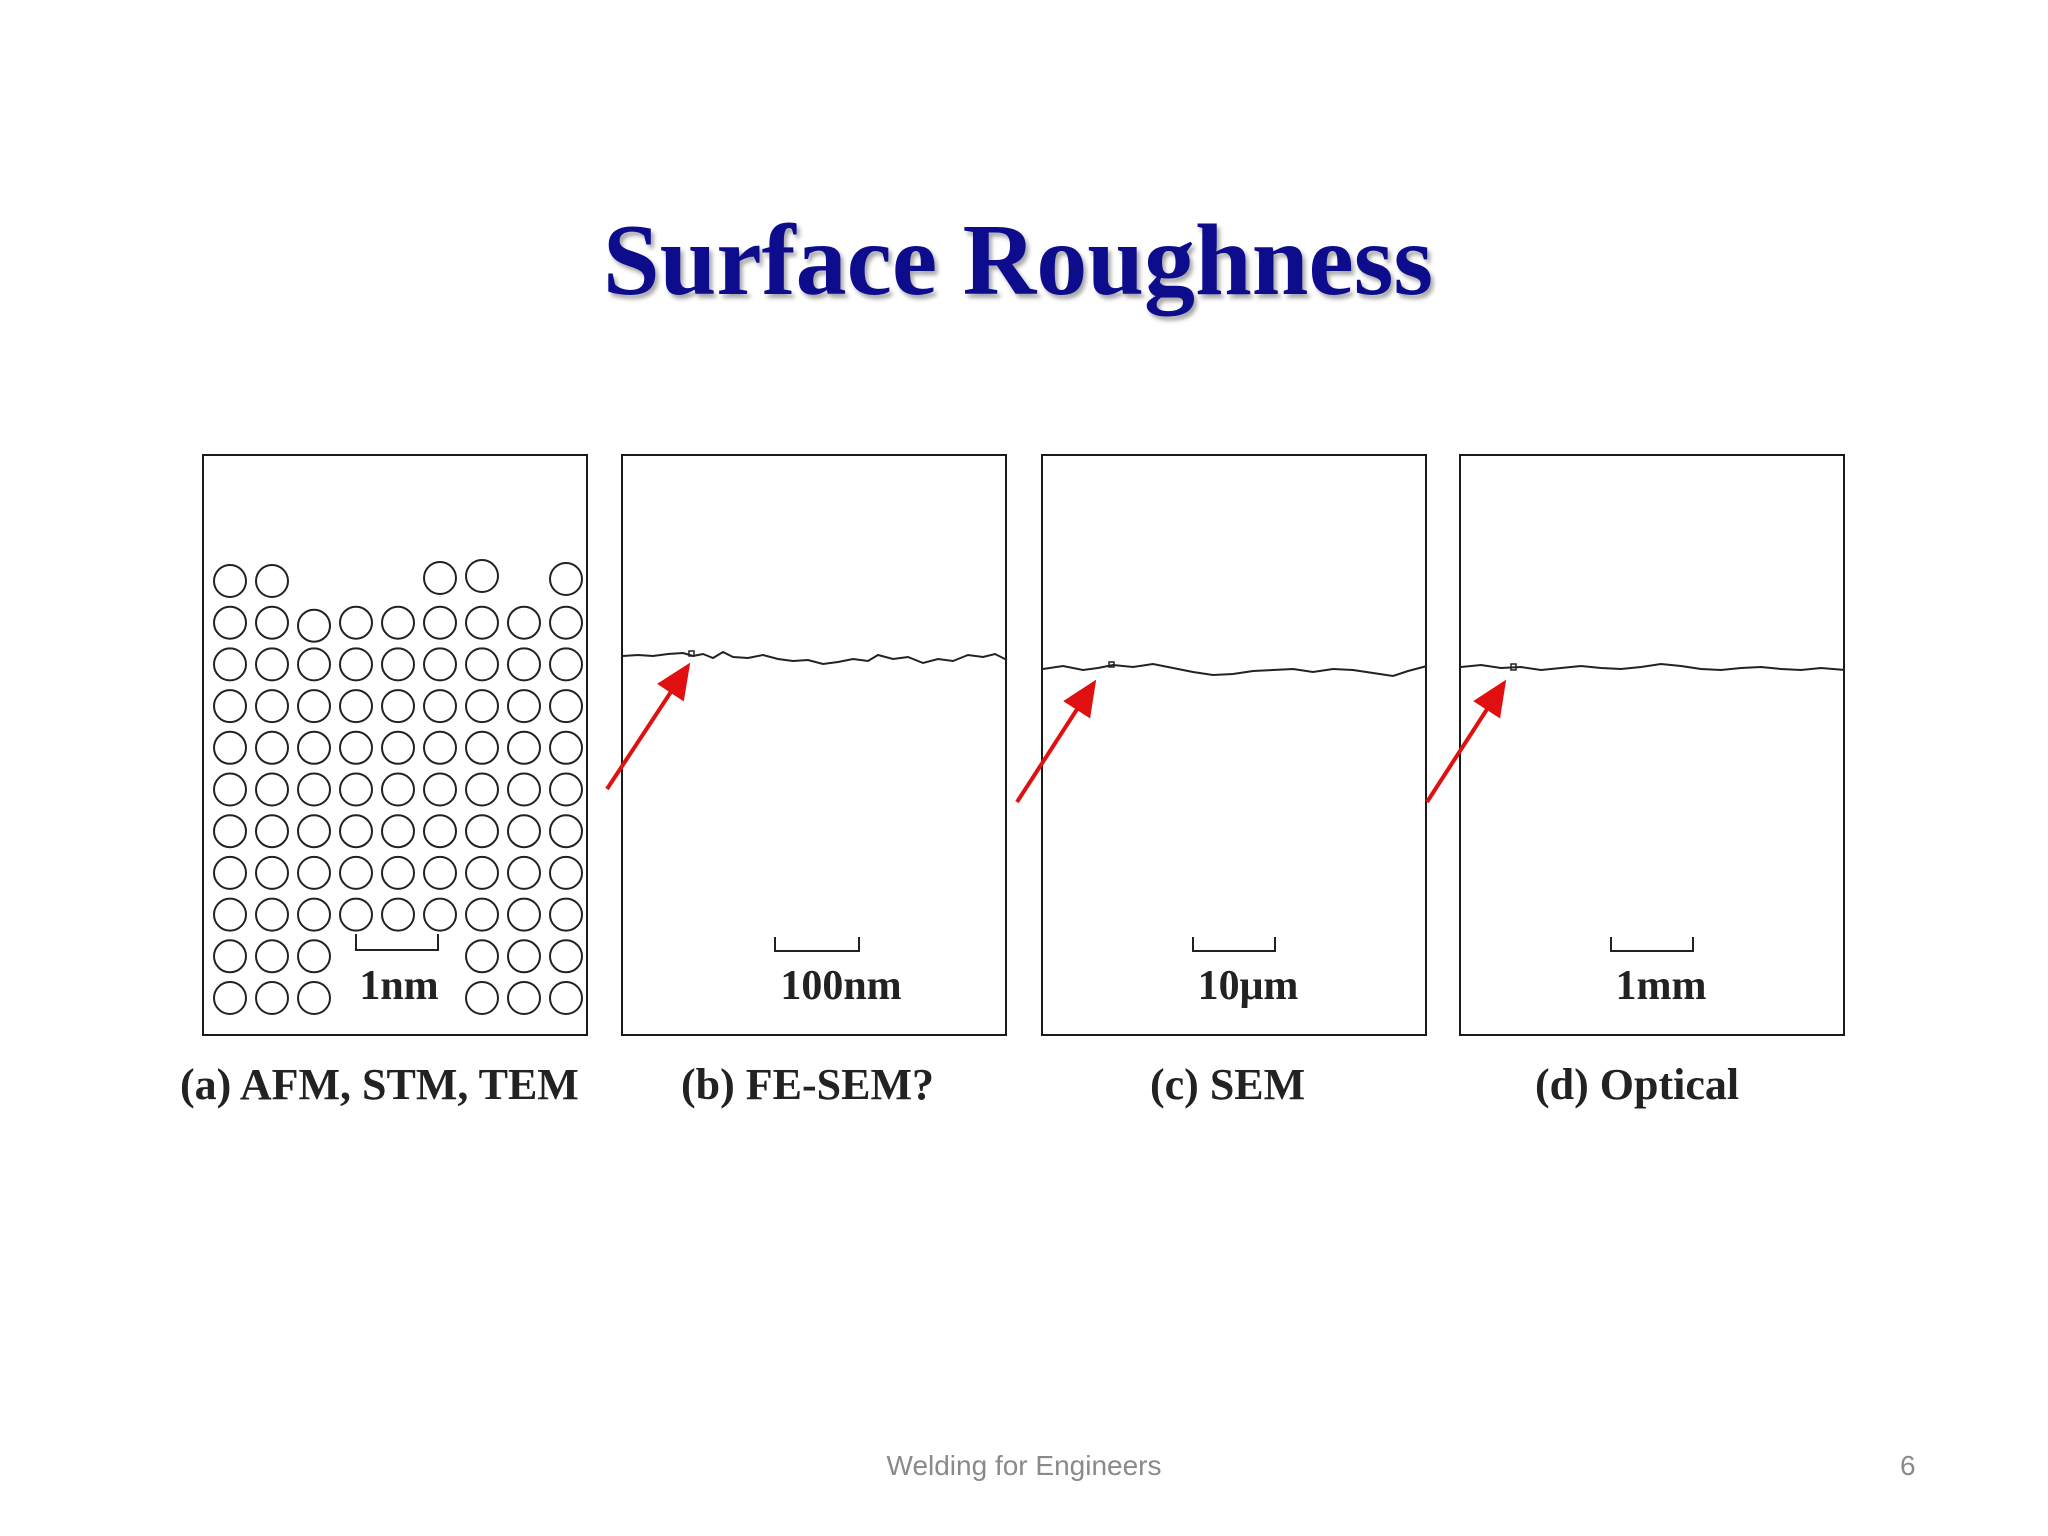 Image resolution: width=2048 pixels, height=1536 pixels. Describe the element at coordinates (1024, 1465) in the screenshot. I see `footer-text: Welding for Engineers` at that location.